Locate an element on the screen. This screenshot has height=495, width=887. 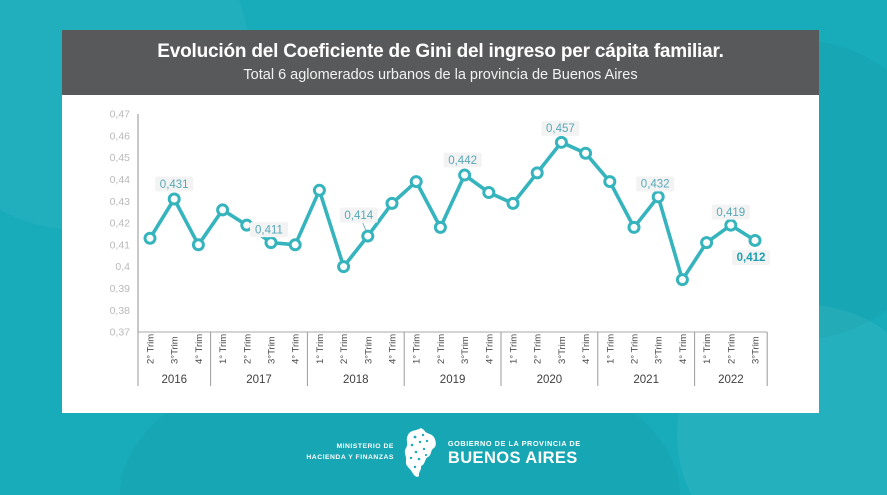
ministry-line2: HACIENDA Y FINANZAS is located at coordinates (350, 457).